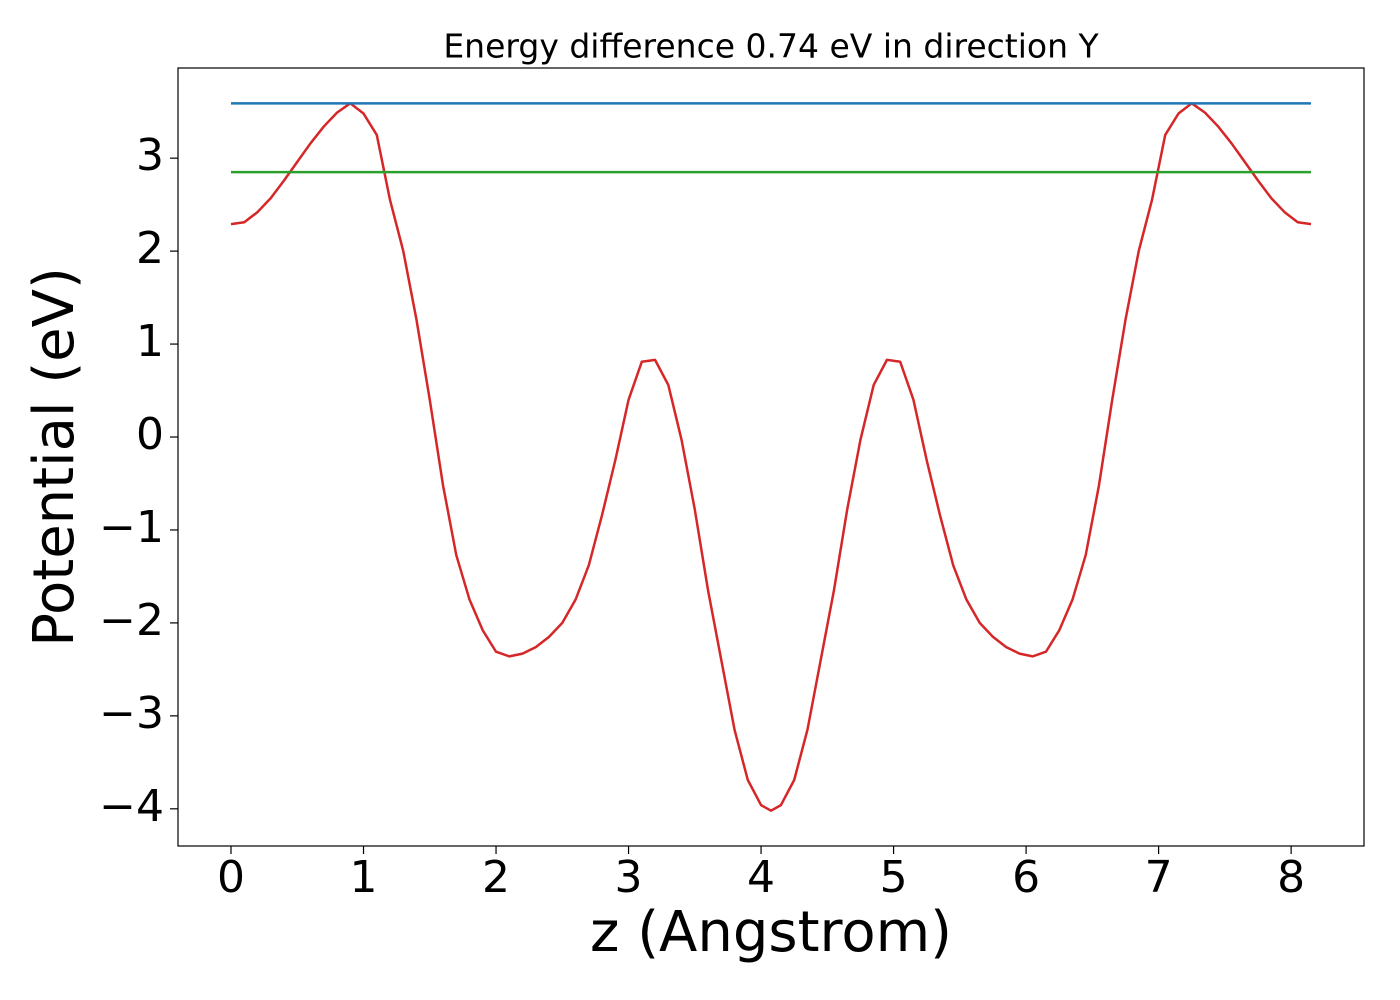 This screenshot has height=1000, width=1400. What do you see at coordinates (131, 620) in the screenshot?
I see `y-tick-label: −2` at bounding box center [131, 620].